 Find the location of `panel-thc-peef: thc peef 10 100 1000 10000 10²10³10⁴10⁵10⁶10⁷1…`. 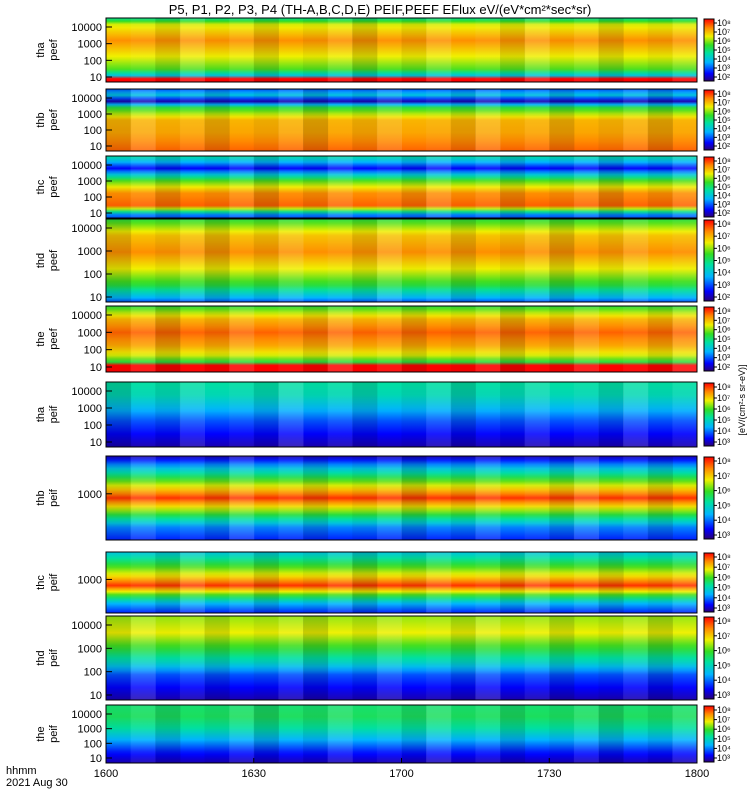

panel-thc-peef: thc peef 10 100 1000 10000 10²10³10⁴10⁵10⁶10⁷1… is located at coordinates (383, 187).